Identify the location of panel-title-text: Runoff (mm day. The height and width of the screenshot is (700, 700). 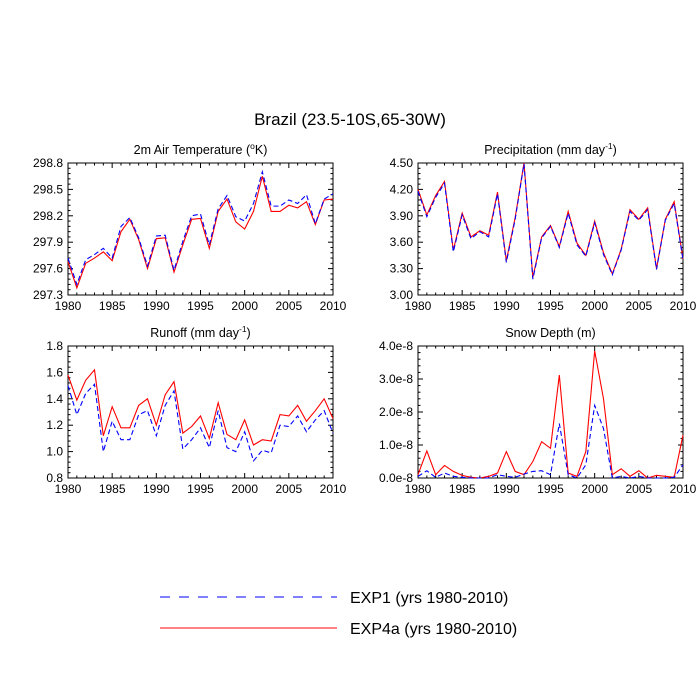
(194, 333).